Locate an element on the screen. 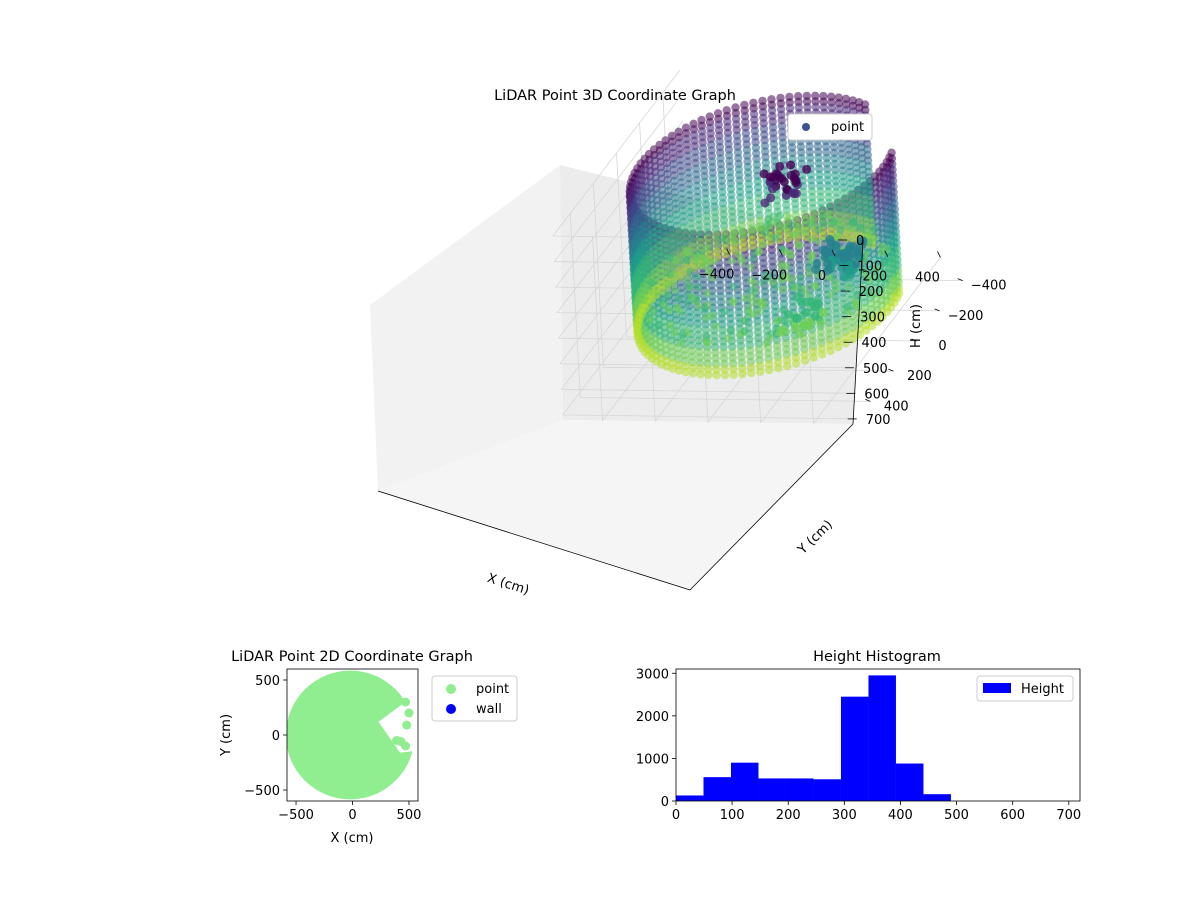 Image resolution: width=1200 pixels, height=900 pixels. legend-box is located at coordinates (1025, 688).